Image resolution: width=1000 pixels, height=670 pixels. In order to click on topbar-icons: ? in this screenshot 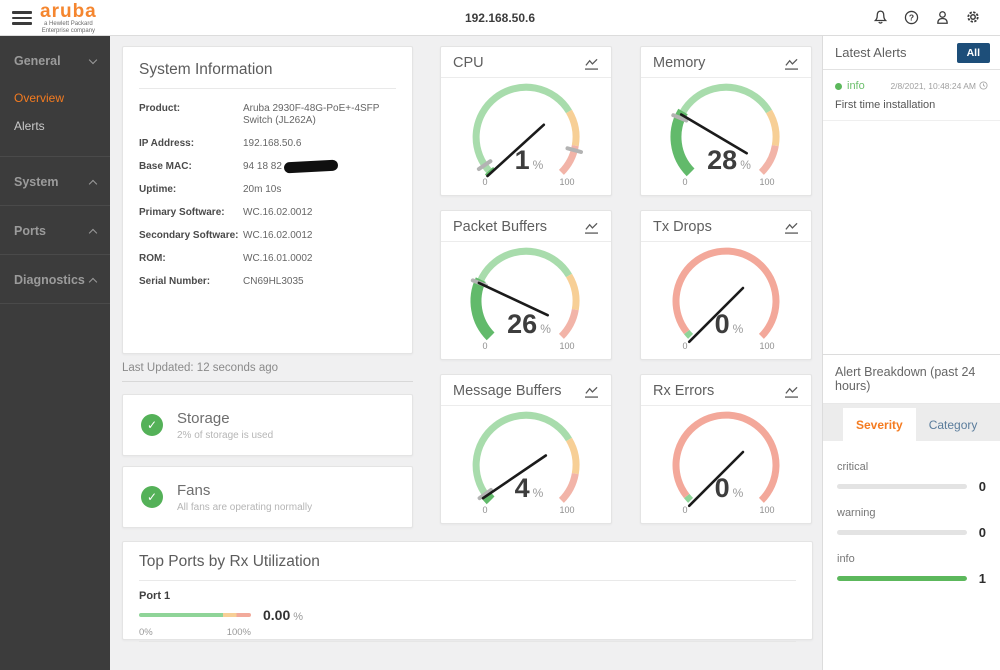, I will do `click(926, 17)`.